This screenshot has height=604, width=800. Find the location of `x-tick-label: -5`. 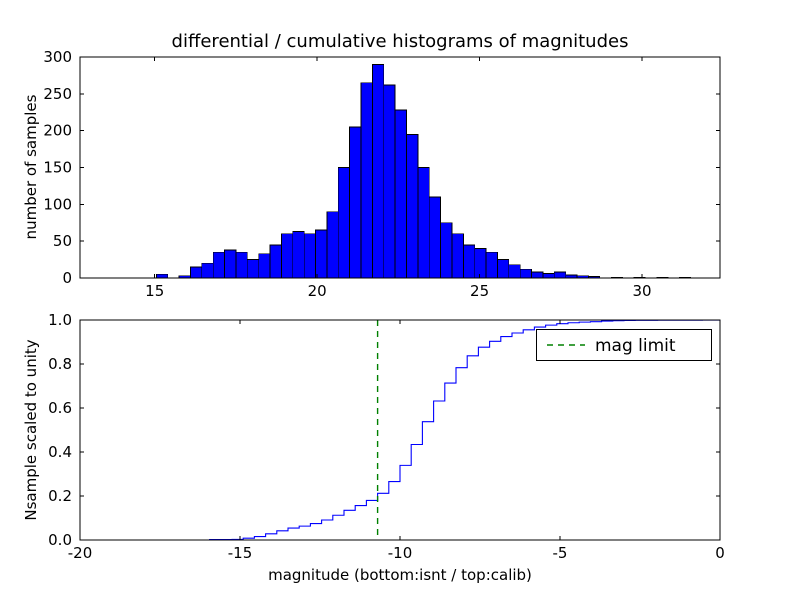

x-tick-label: -5 is located at coordinates (560, 553).